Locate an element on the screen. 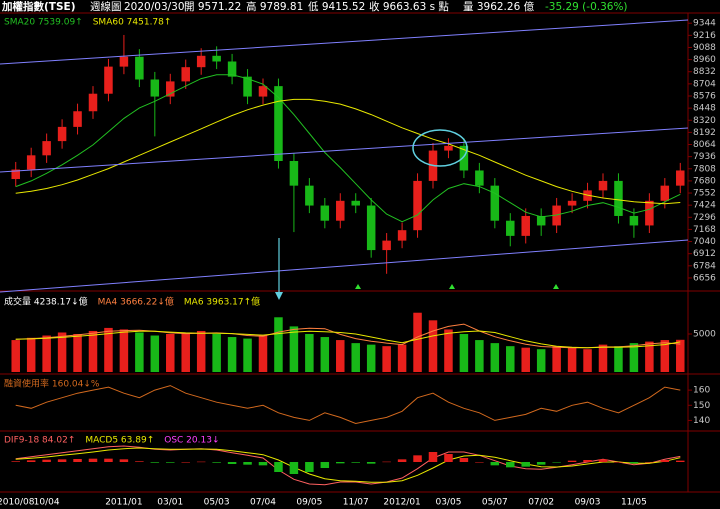  y-tick-label: 7296 is located at coordinates (704, 218).